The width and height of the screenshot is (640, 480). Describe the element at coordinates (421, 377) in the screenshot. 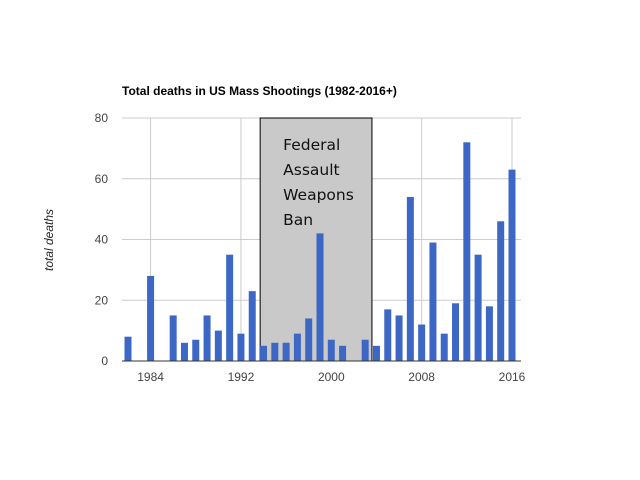

I see `x-tick-label: 2008` at that location.